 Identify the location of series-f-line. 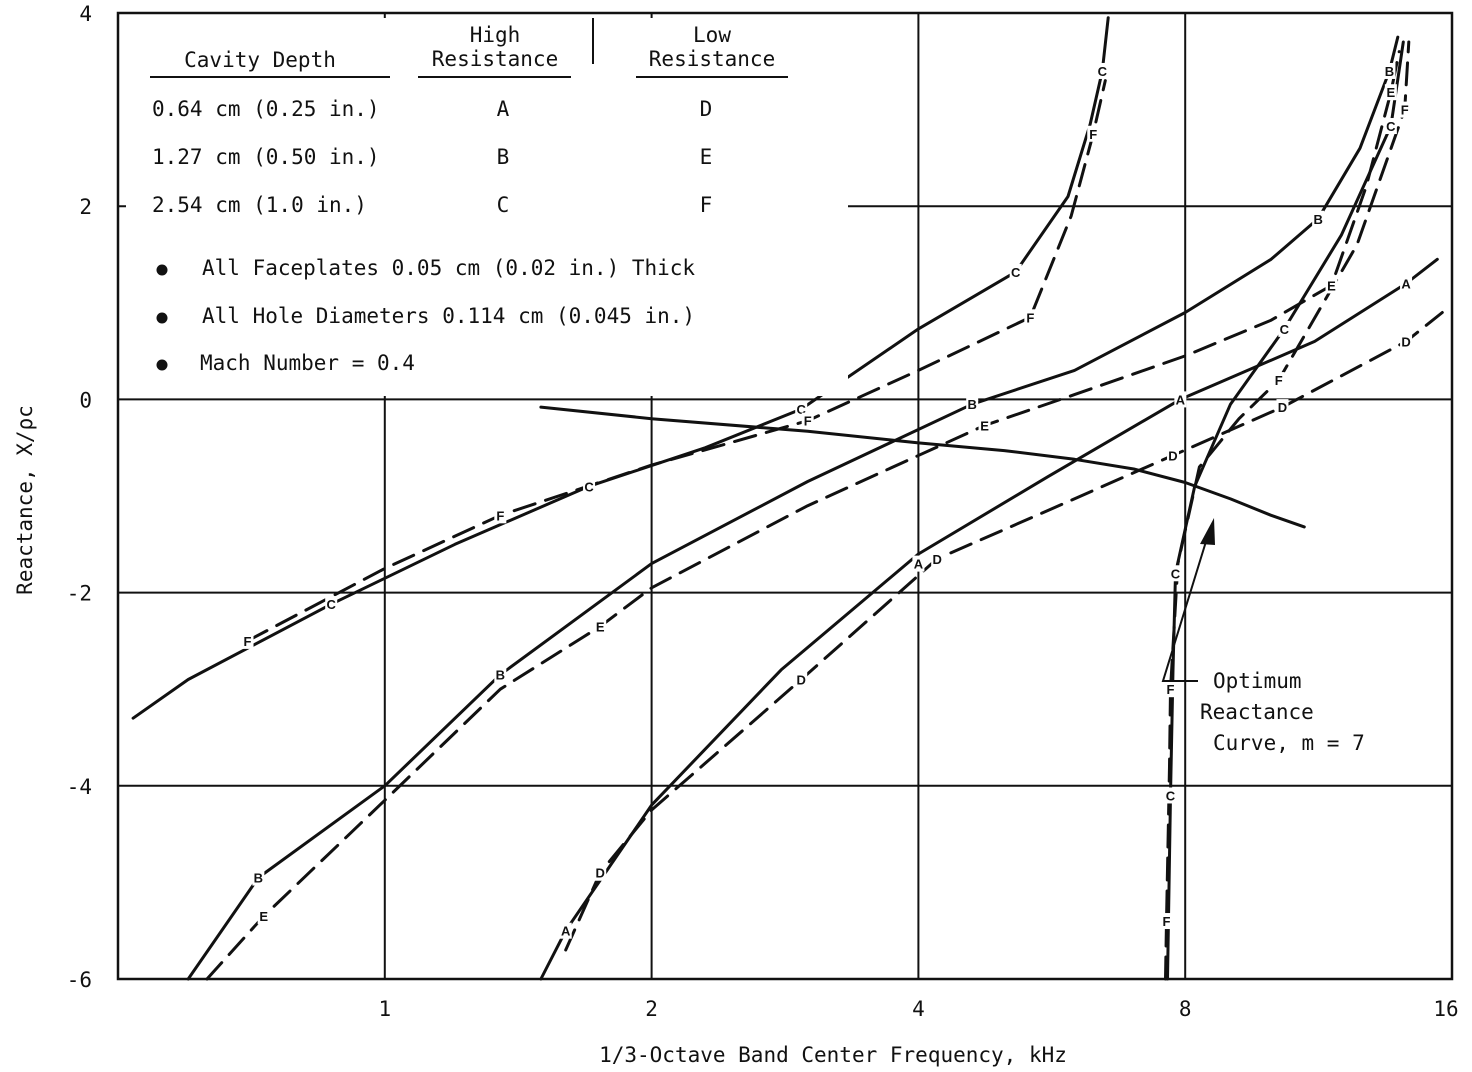
(1287, 510).